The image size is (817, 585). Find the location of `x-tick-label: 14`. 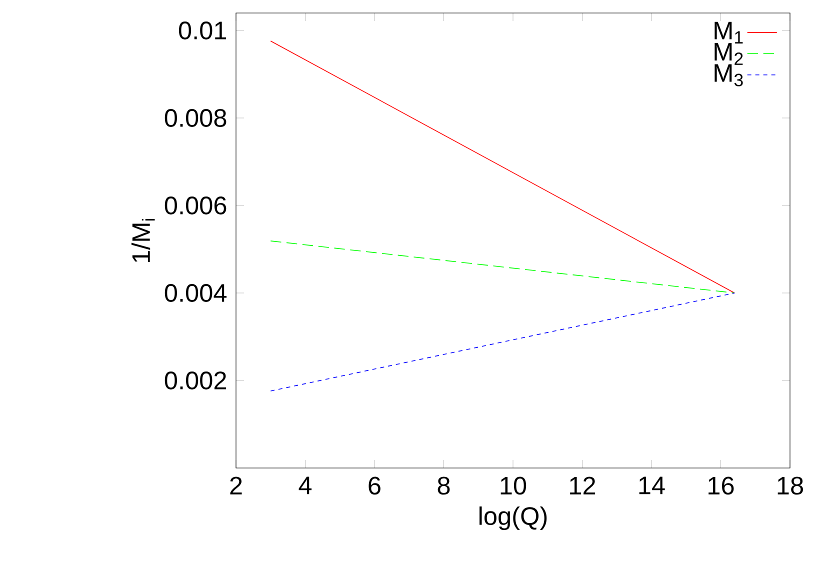

x-tick-label: 14 is located at coordinates (652, 485).